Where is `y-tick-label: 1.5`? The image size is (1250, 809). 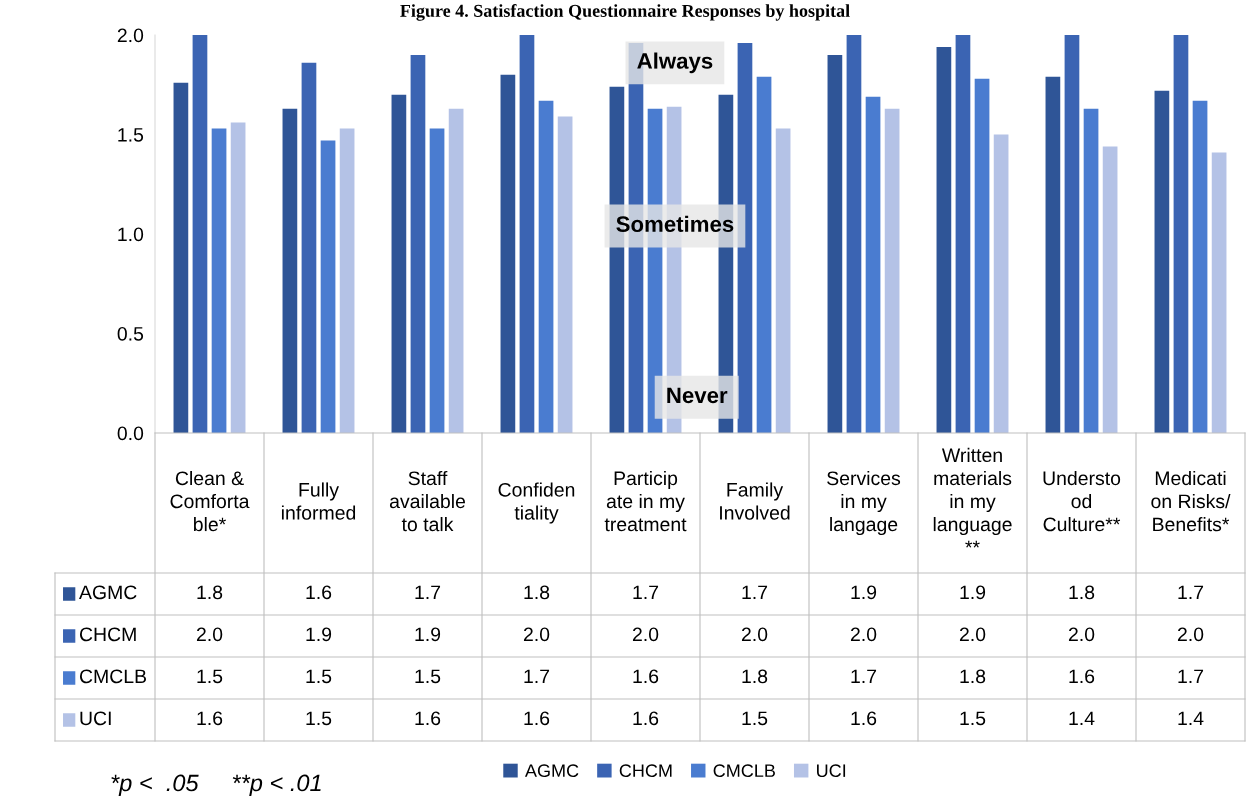 y-tick-label: 1.5 is located at coordinates (131, 135).